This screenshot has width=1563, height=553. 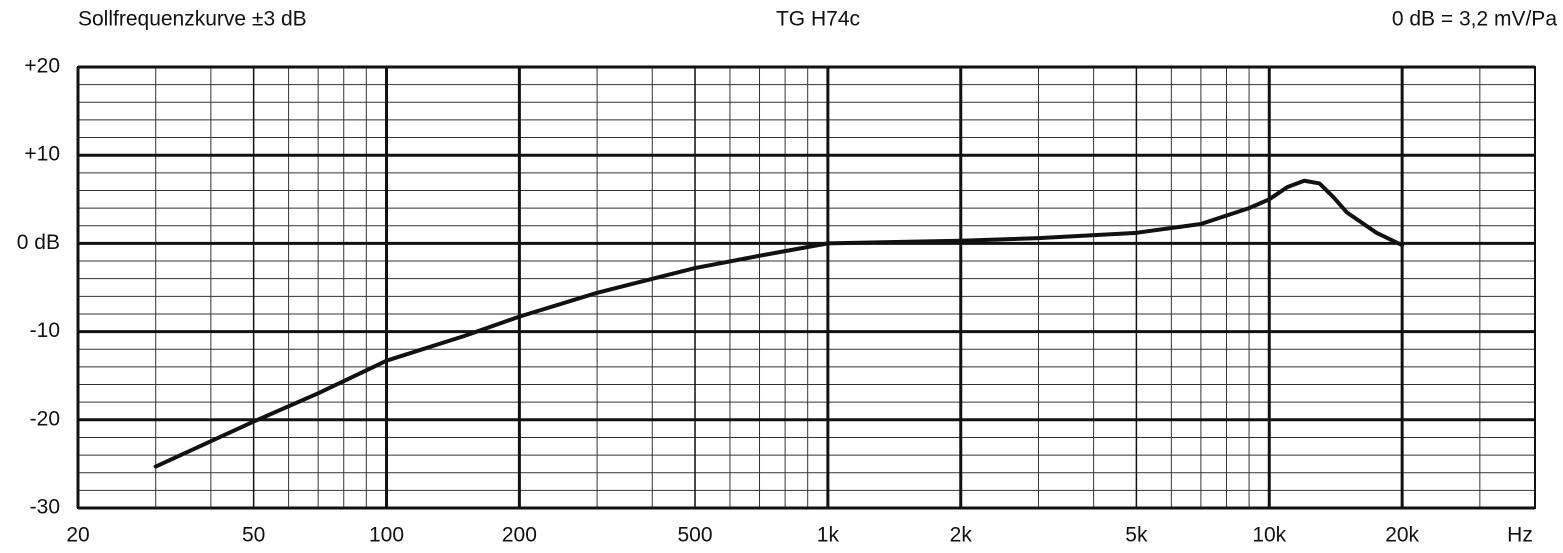 I want to click on annotation: 0 dB = 3,2 mV/Pa, so click(x=1475, y=19).